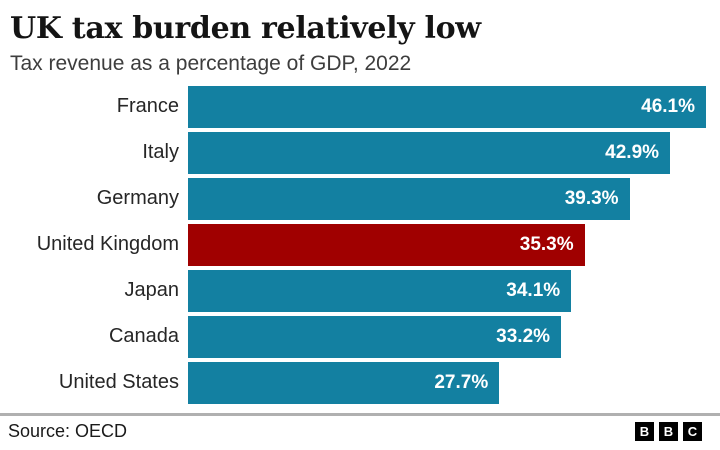 The image size is (720, 450). Describe the element at coordinates (375, 336) in the screenshot. I see `bar: 33.2%` at that location.